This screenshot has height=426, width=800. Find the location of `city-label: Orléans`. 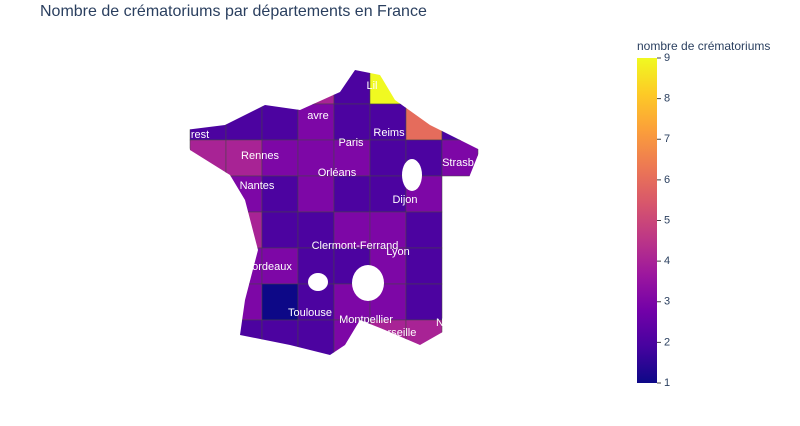

city-label: Orléans is located at coordinates (337, 173).